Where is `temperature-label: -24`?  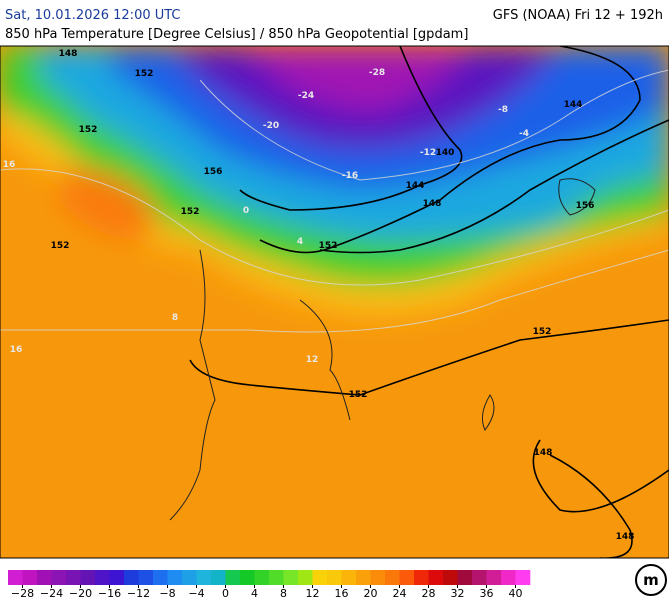 temperature-label: -24 is located at coordinates (306, 96).